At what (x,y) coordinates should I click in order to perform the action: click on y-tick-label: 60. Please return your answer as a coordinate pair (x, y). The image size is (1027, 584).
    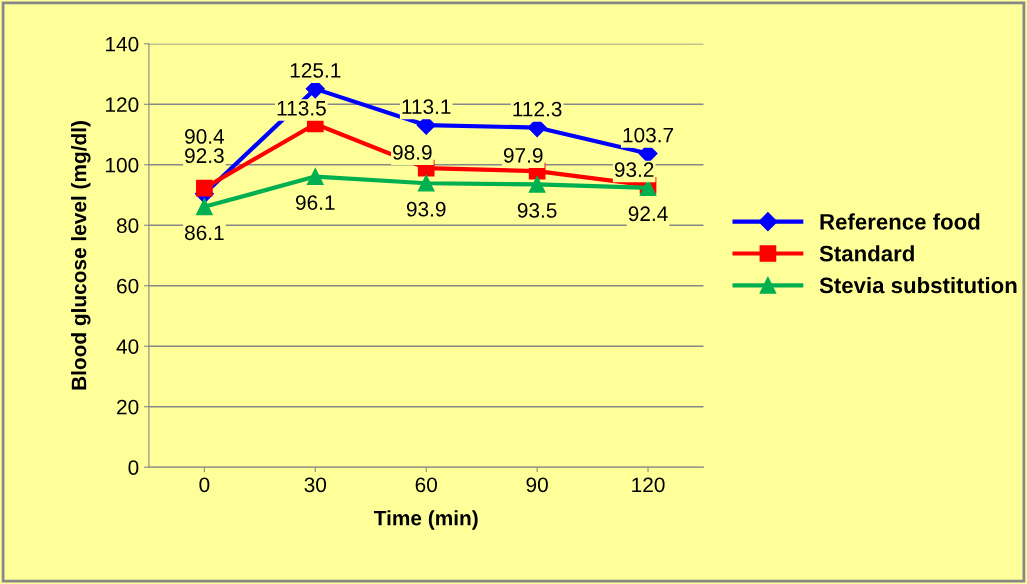
    Looking at the image, I should click on (128, 286).